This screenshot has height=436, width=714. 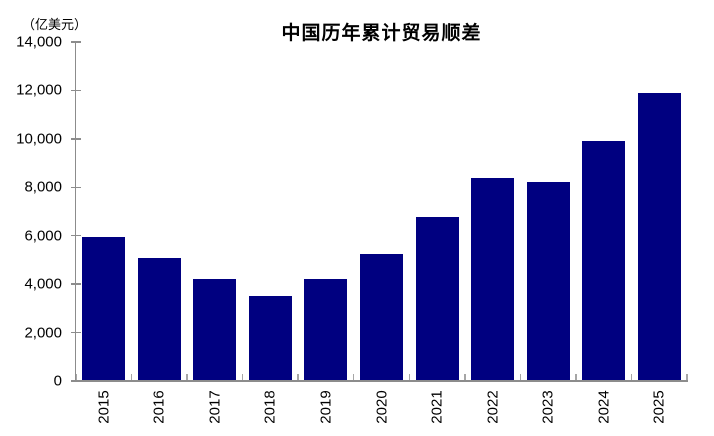 I want to click on y-axis-tick-label: 14,000, so click(x=39, y=42).